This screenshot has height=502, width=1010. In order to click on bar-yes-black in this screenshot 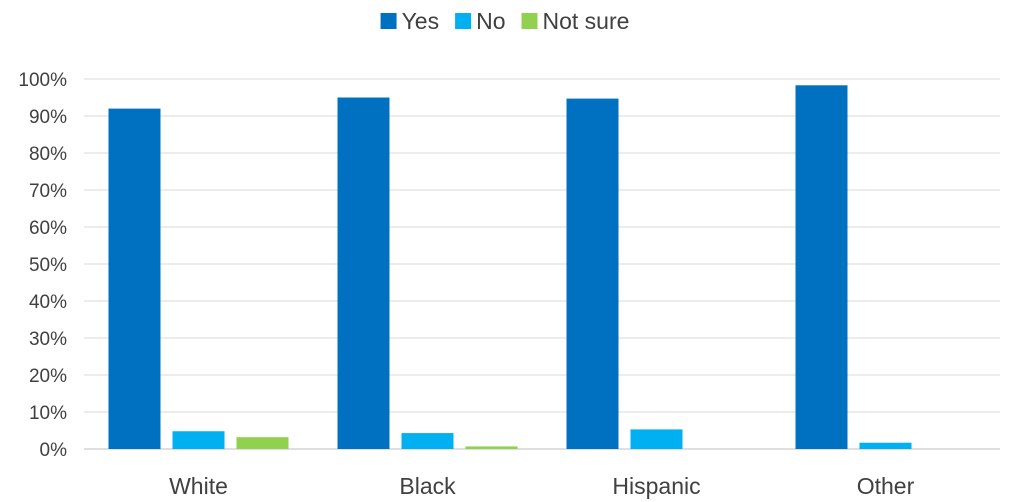, I will do `click(363, 273)`.